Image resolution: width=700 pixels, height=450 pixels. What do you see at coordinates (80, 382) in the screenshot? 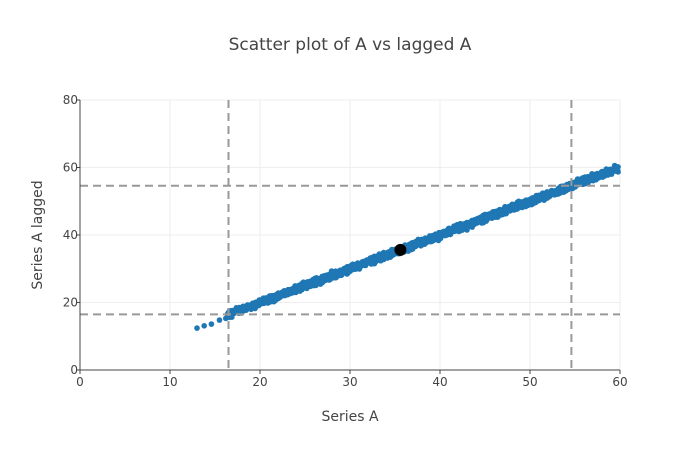
I see `x-tick-label: 0` at bounding box center [80, 382].